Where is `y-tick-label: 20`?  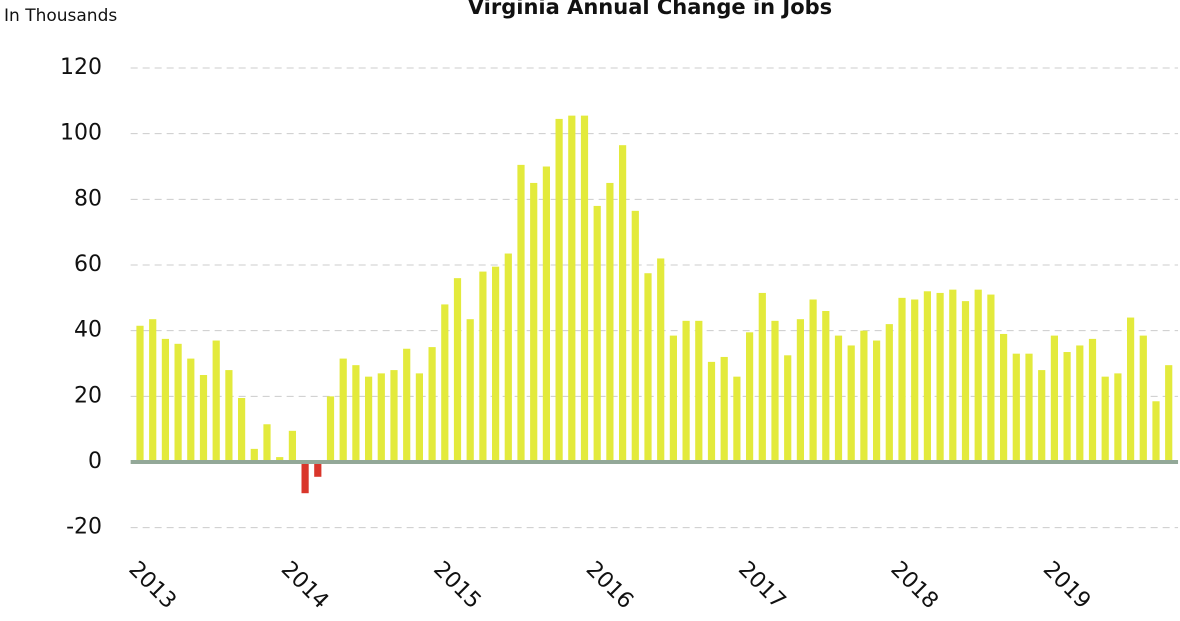 y-tick-label: 20 is located at coordinates (88, 395).